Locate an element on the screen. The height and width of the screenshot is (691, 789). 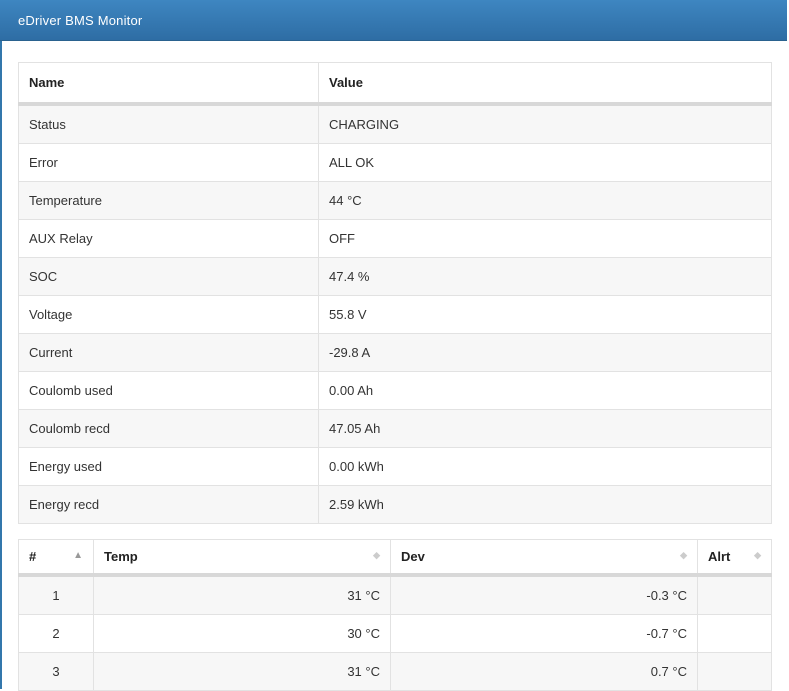
name-cell: Coulomb used is located at coordinates (168, 390).